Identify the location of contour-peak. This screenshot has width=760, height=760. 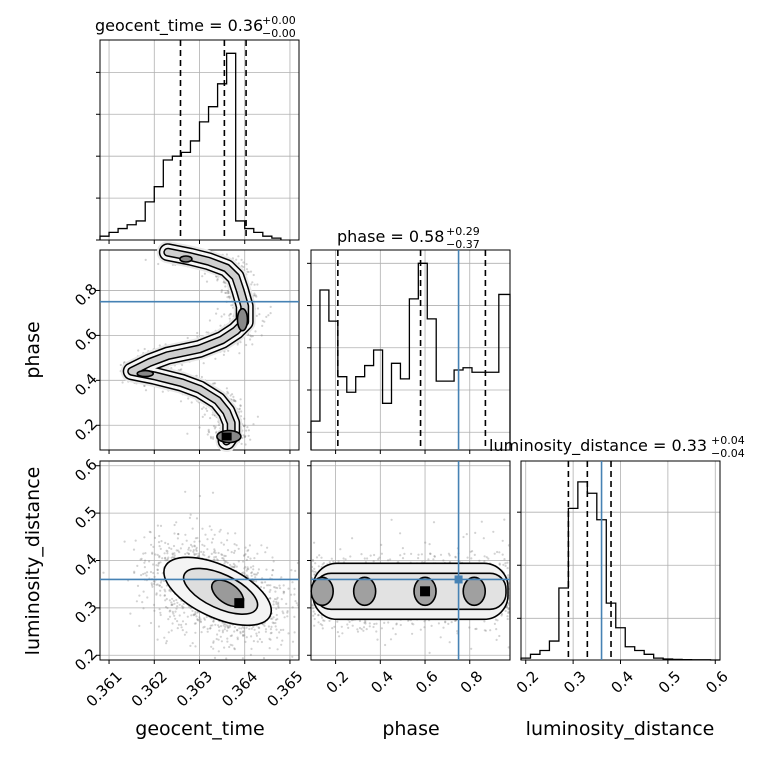
(186, 259).